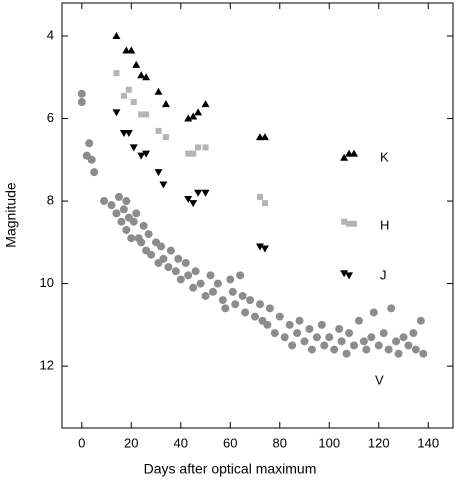 This screenshot has width=458, height=485. I want to click on y-tick-label: 10, so click(47, 282).